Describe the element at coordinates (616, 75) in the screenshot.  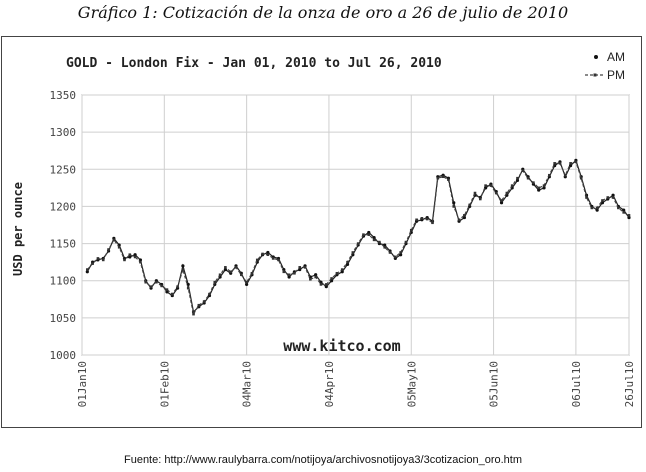
I see `legend-label-pm: PM` at that location.